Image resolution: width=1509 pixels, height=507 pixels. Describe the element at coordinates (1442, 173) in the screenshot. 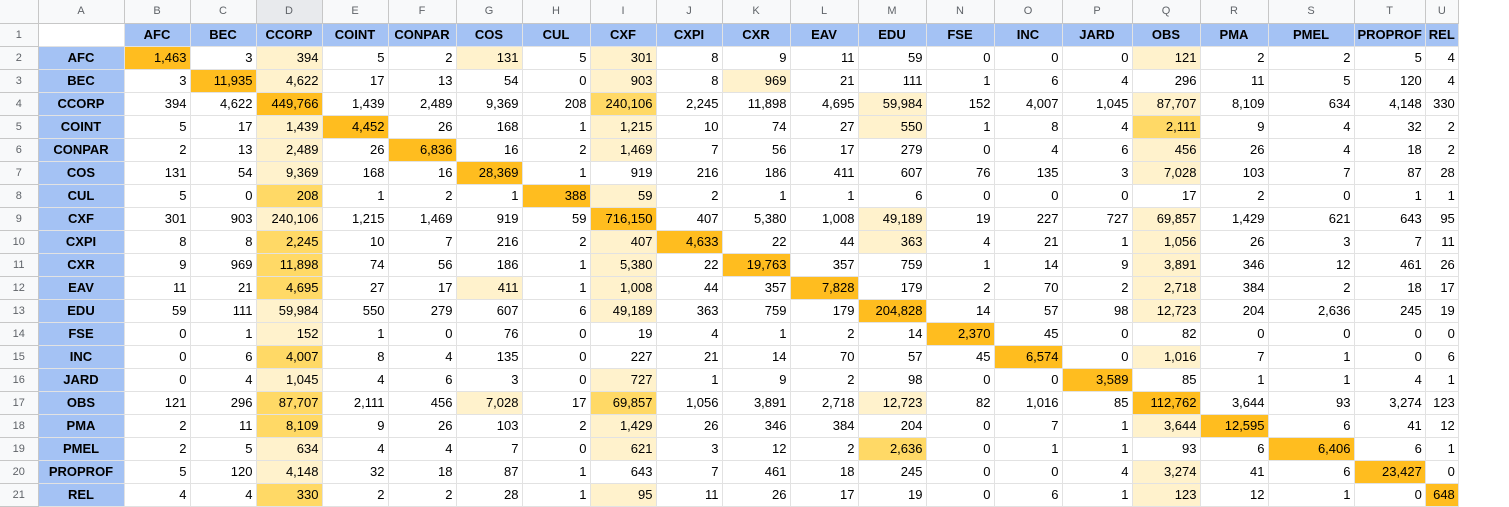

I see `table-cell: 28` at that location.